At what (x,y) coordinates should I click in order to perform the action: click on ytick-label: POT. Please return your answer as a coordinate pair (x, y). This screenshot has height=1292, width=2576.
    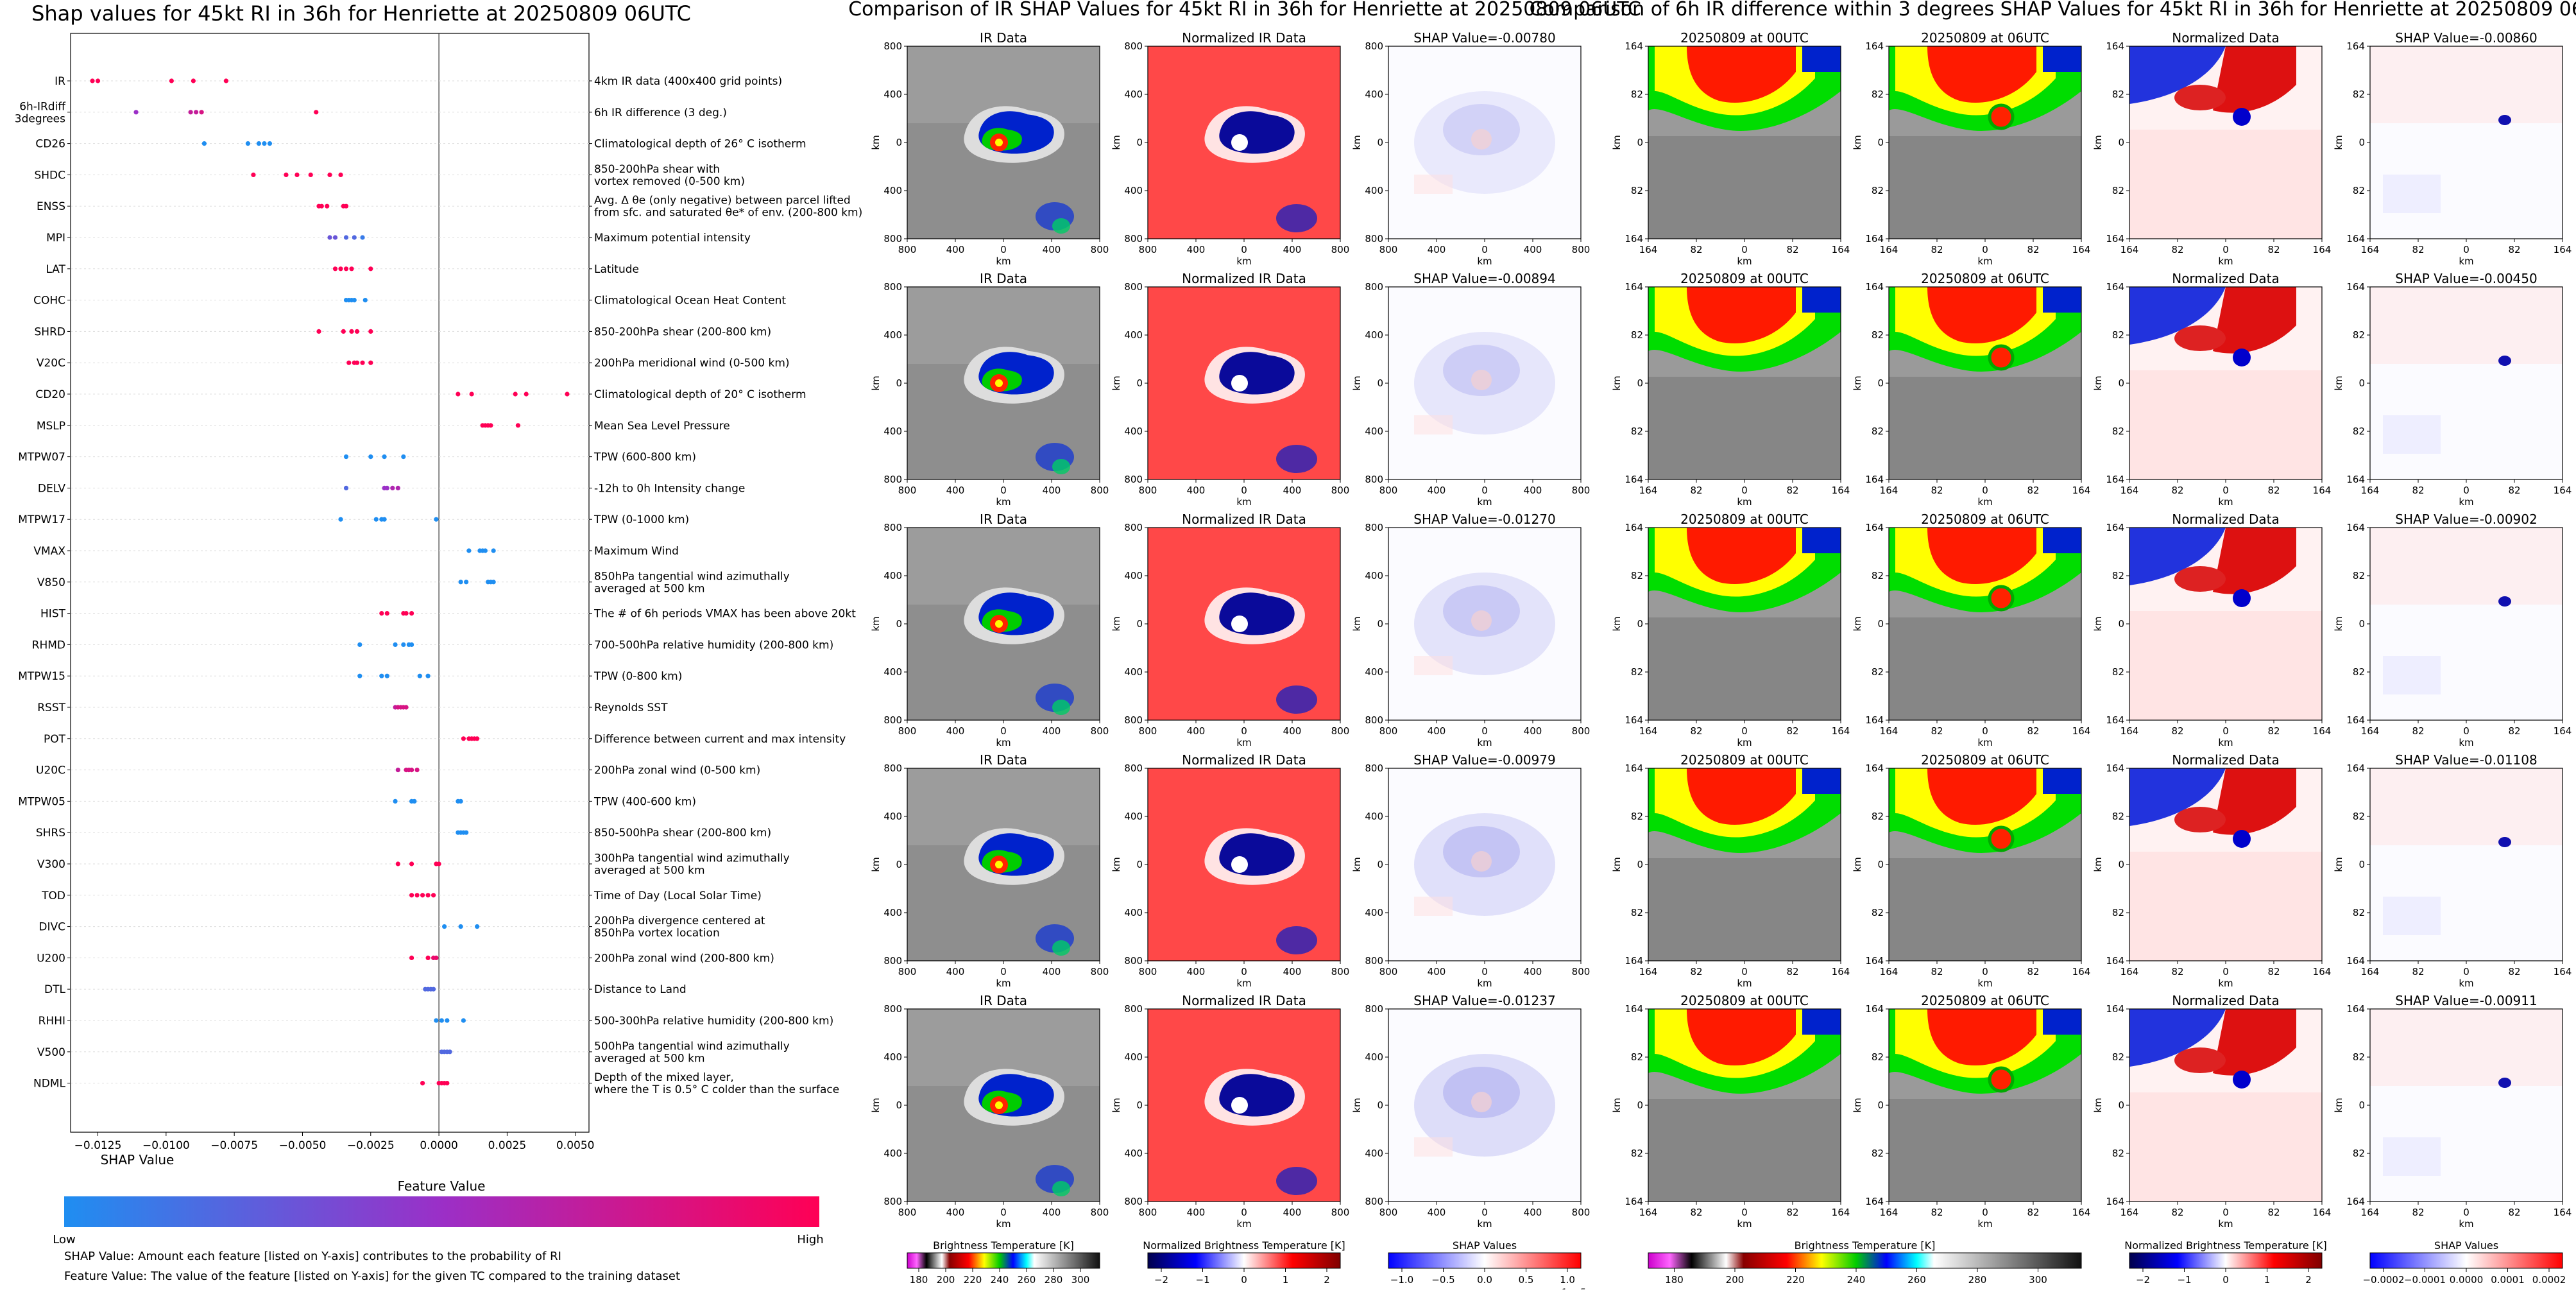
    Looking at the image, I should click on (55, 739).